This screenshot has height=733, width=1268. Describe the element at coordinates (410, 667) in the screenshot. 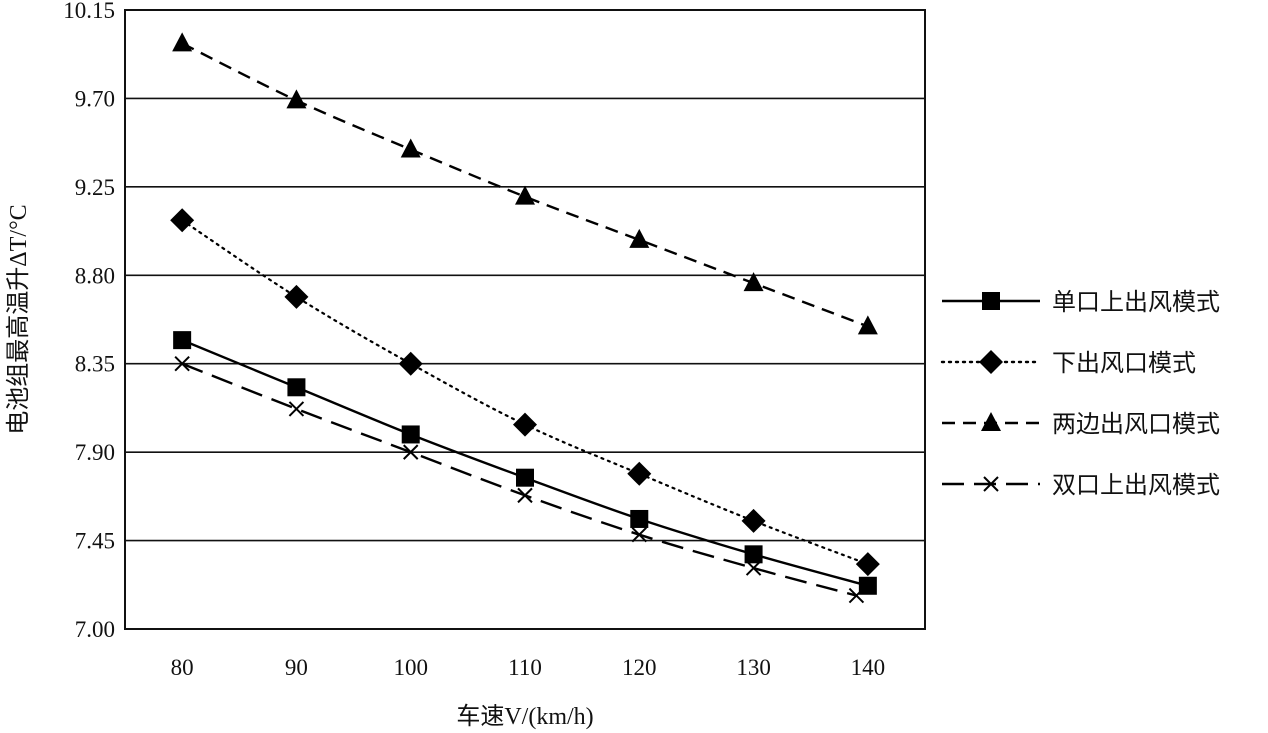

I see `x-tick-label: 100` at that location.